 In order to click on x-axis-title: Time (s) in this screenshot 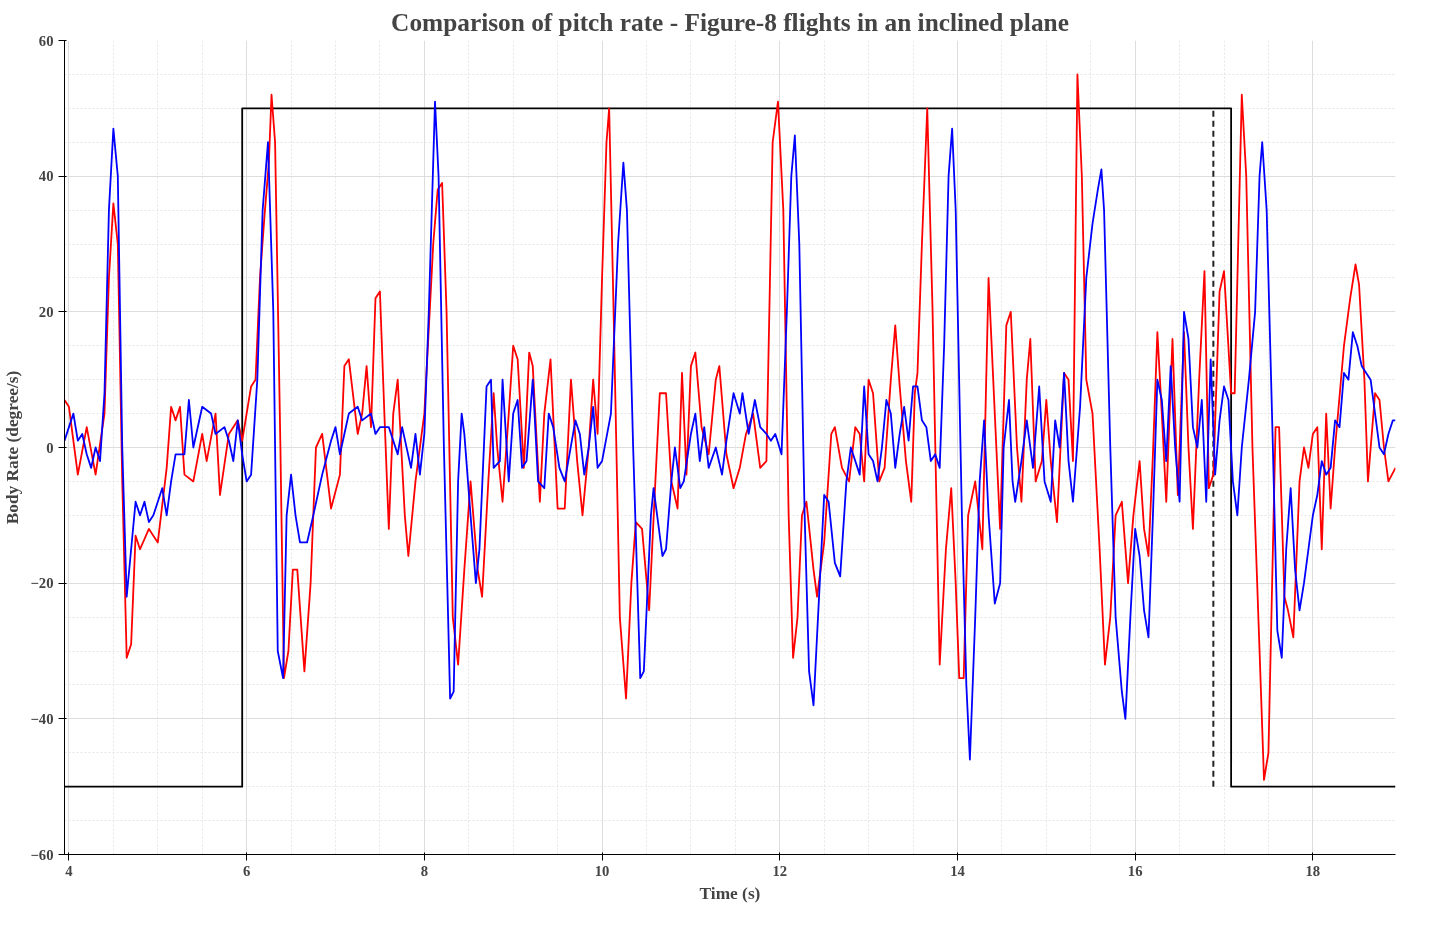, I will do `click(730, 893)`.